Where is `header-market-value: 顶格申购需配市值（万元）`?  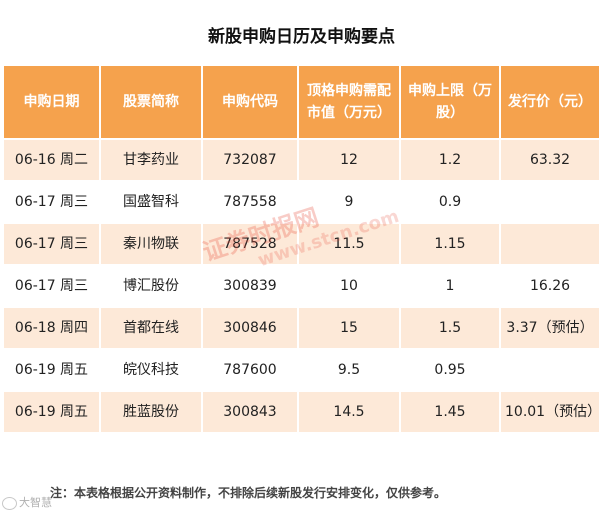 header-market-value: 顶格申购需配市值（万元） is located at coordinates (349, 102).